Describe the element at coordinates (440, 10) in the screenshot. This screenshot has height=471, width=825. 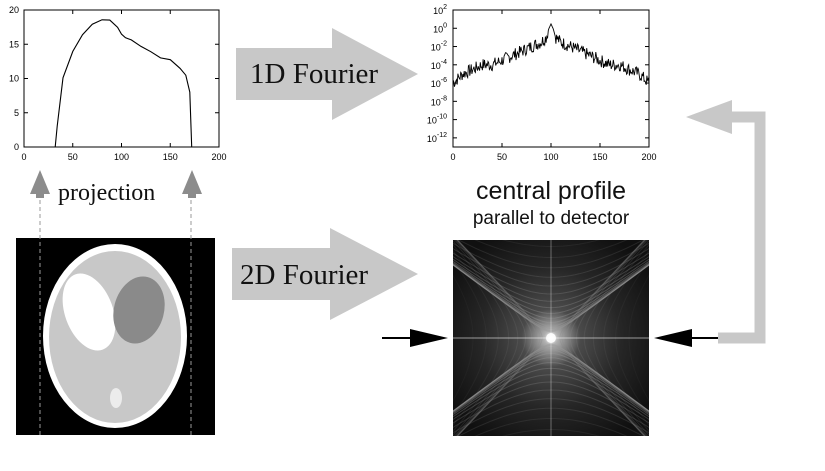
I see `spectrum-y-tick-label: 10²` at that location.